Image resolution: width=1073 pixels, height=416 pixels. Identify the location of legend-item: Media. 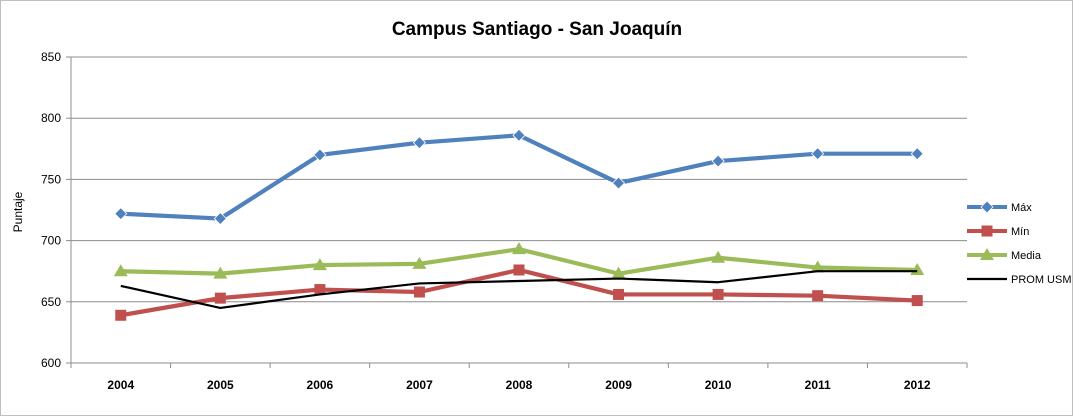
(1004, 255).